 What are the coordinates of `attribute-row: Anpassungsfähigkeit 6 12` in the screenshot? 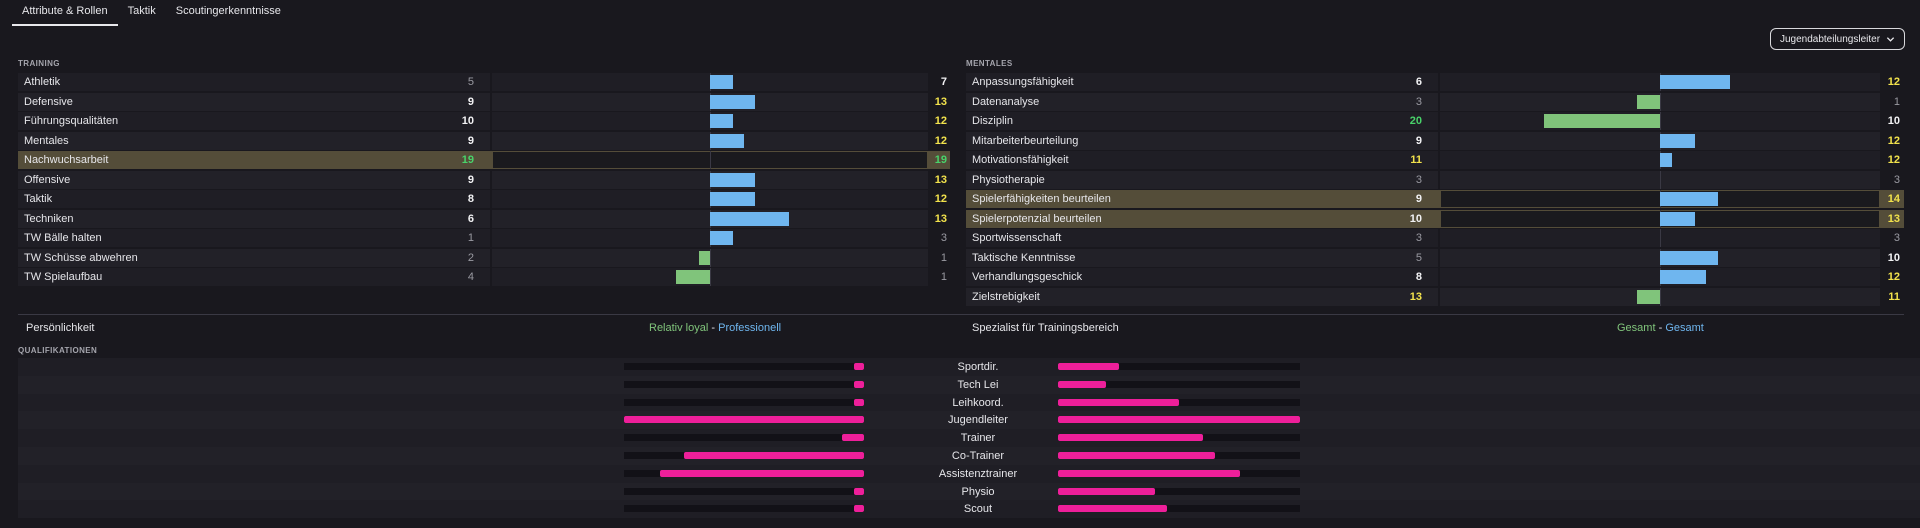 It's located at (1435, 82).